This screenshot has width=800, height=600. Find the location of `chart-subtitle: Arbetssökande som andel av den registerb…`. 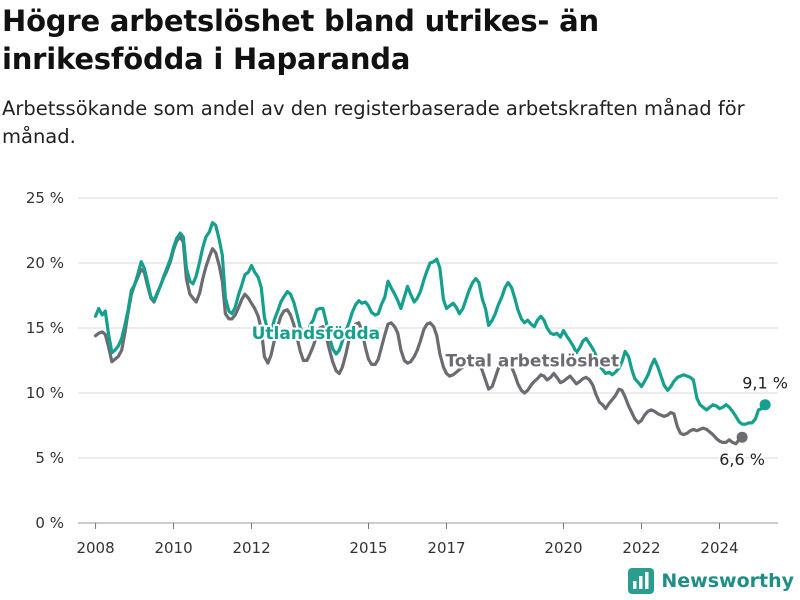

chart-subtitle: Arbetssökande som andel av den registerb… is located at coordinates (373, 122).